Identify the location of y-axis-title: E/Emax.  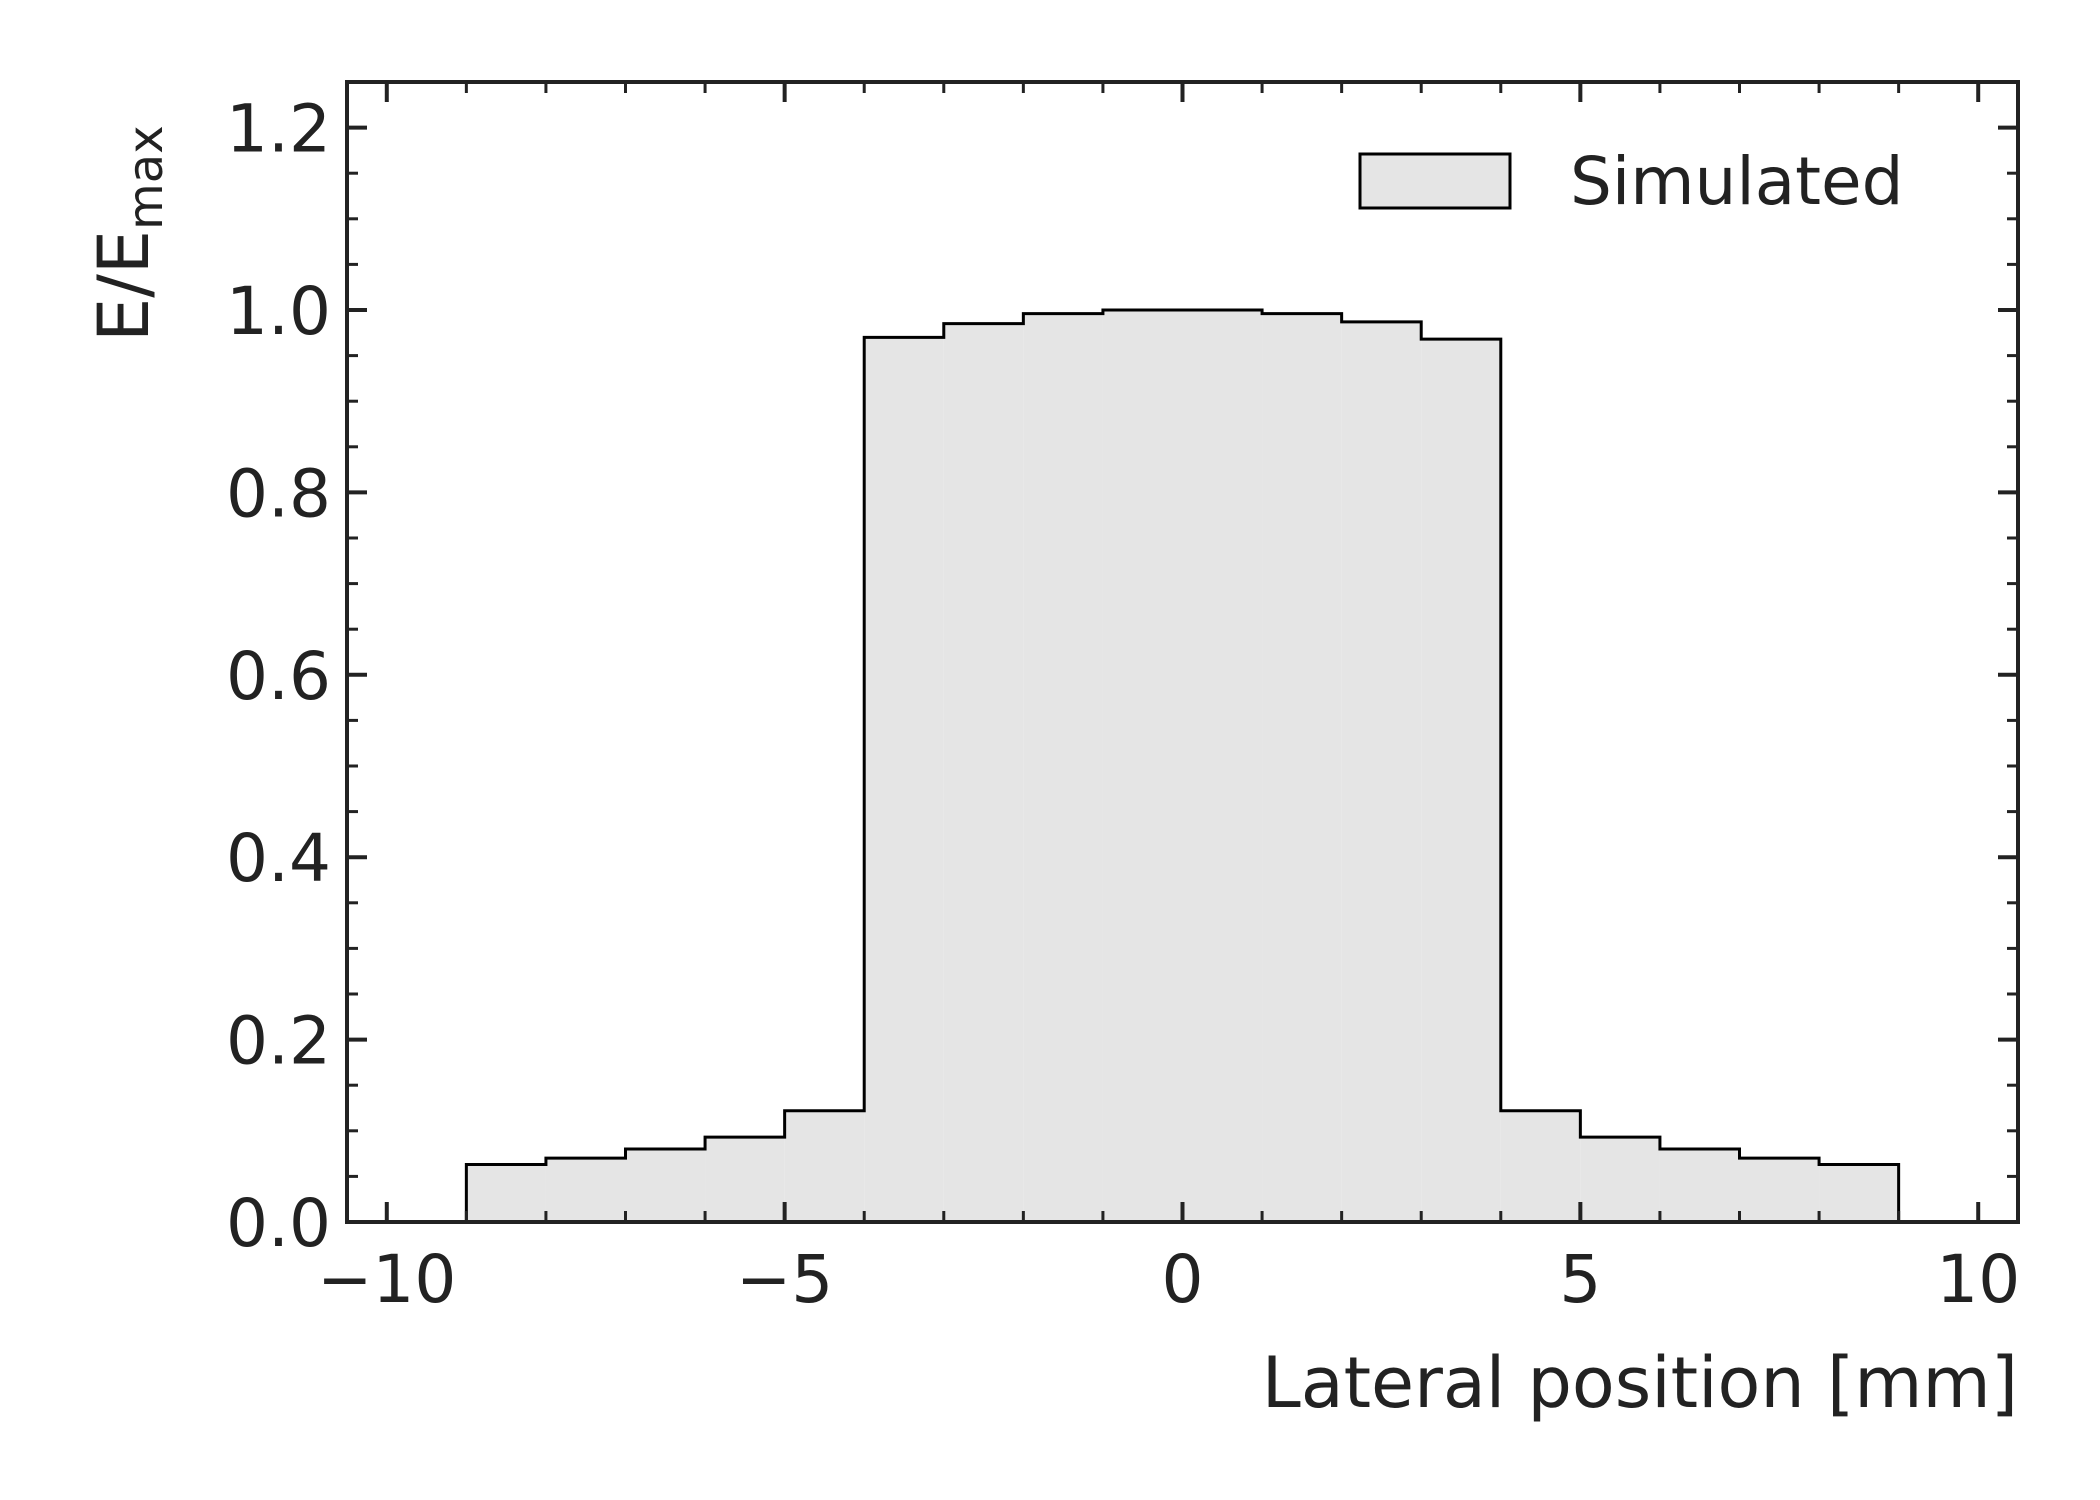
(128, 233).